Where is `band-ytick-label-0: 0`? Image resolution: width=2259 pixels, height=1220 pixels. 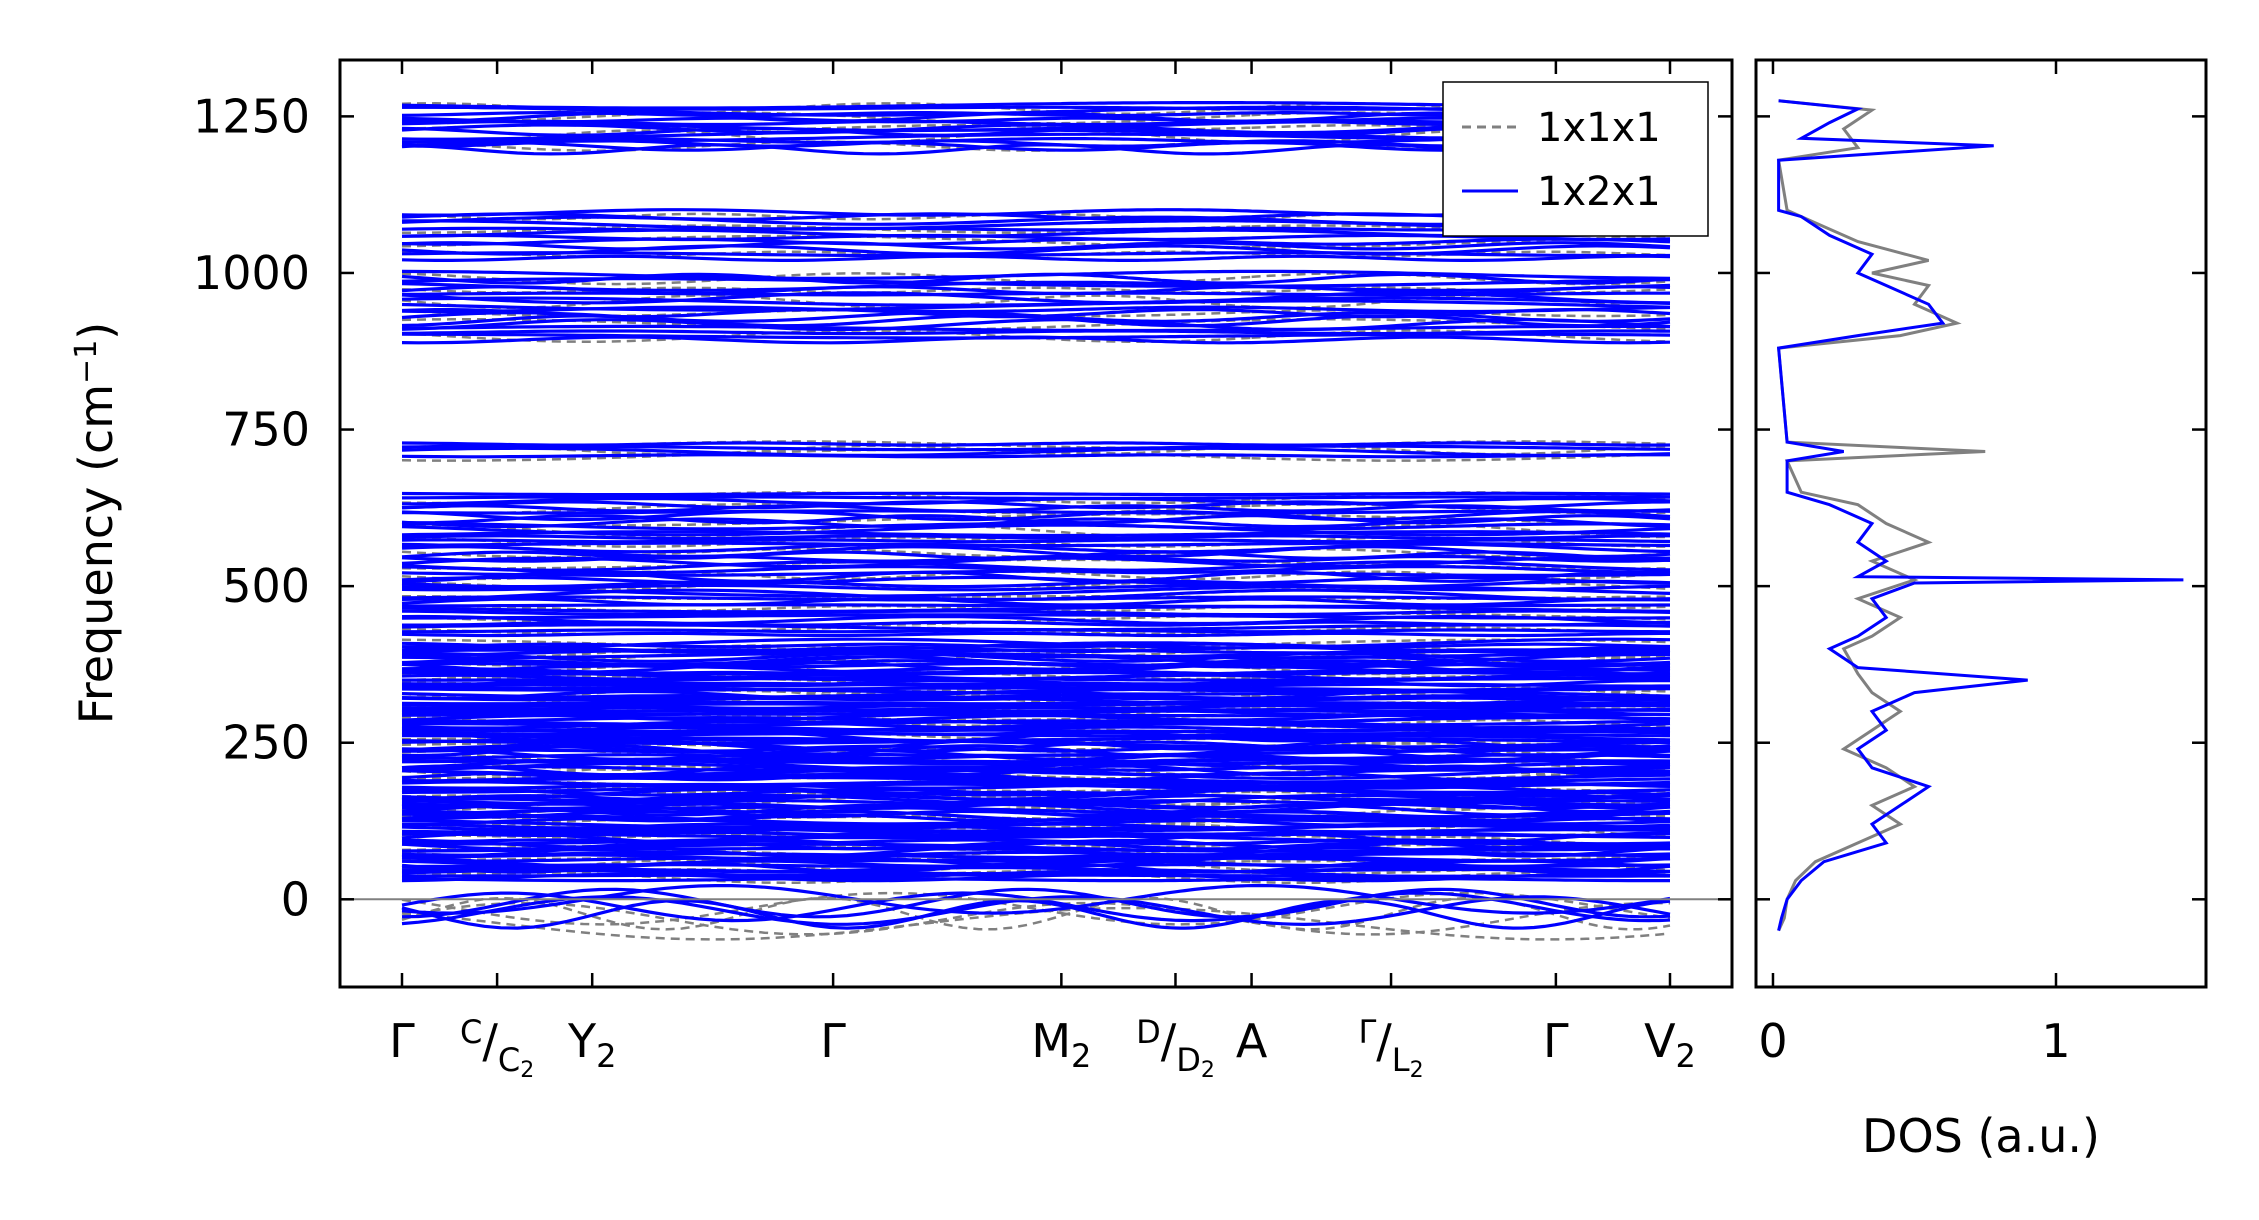
band-ytick-label-0: 0 is located at coordinates (295, 899).